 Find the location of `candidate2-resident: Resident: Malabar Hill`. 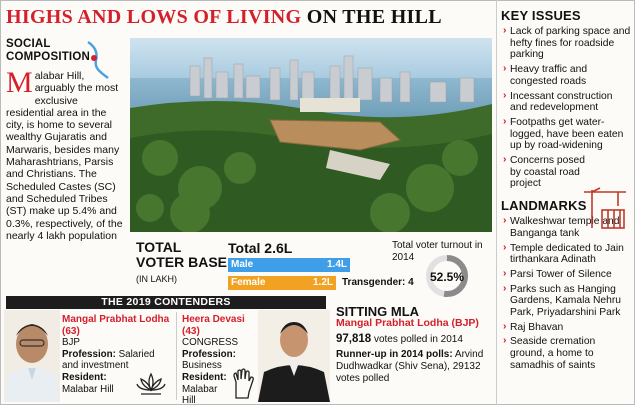

candidate2-resident: Resident: Malabar Hill is located at coordinates (222, 388).